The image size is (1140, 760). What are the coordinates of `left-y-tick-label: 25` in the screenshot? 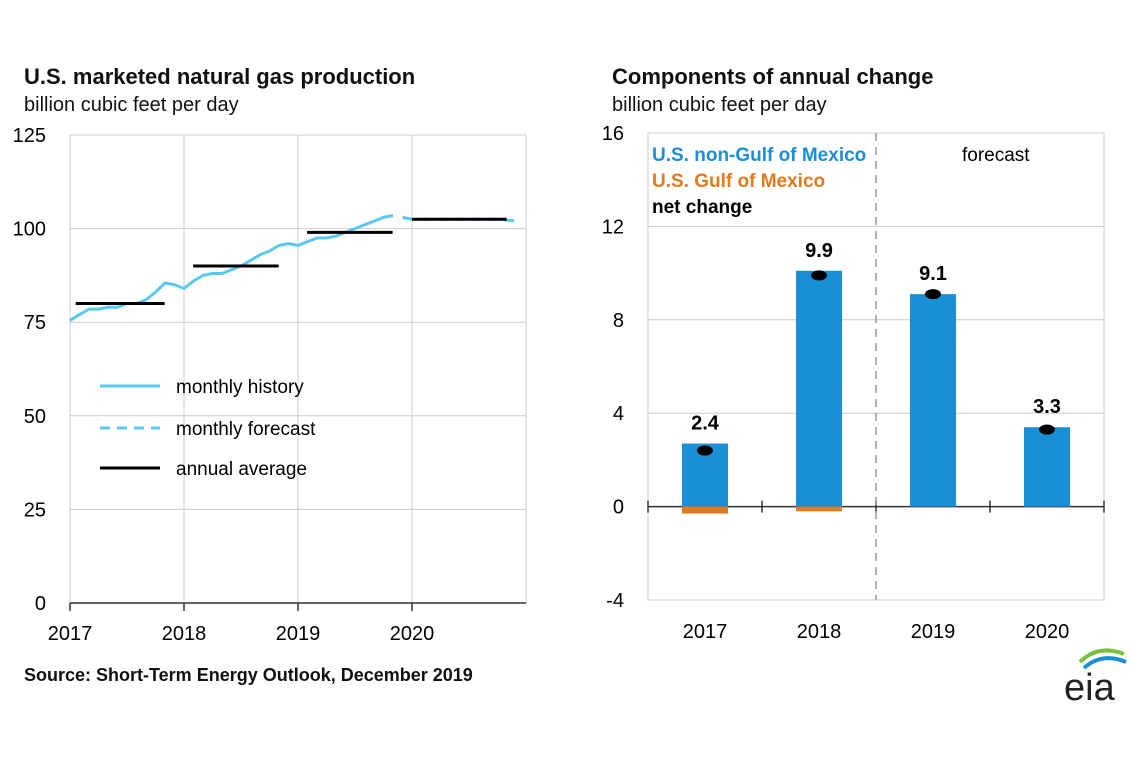 It's located at (35, 510).